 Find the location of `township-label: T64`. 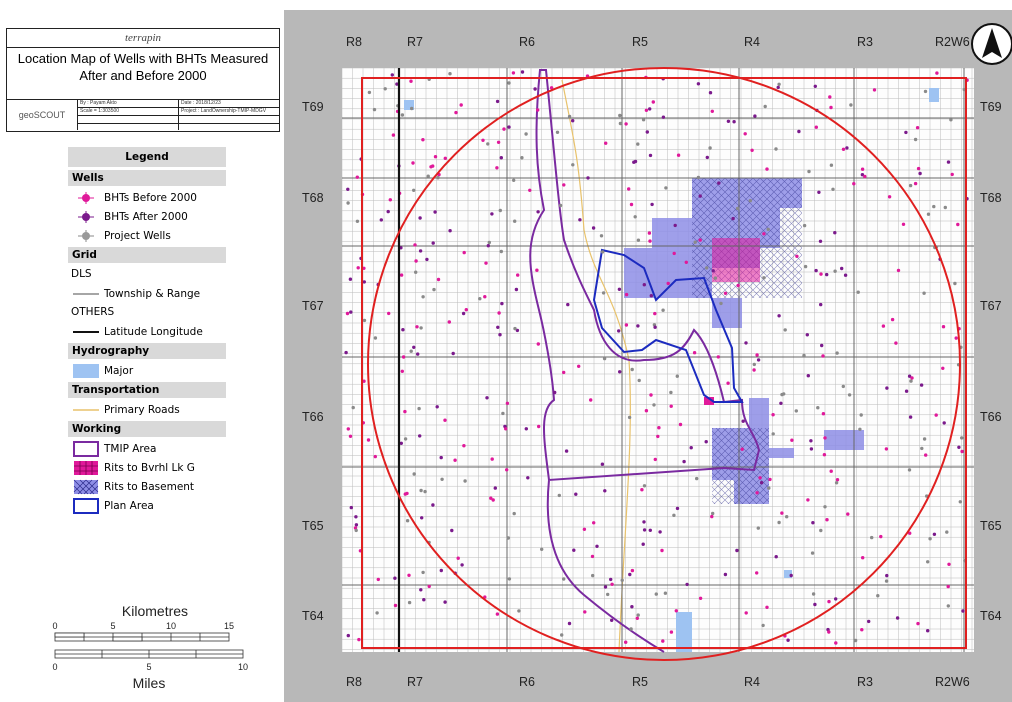

township-label: T64 is located at coordinates (313, 616).